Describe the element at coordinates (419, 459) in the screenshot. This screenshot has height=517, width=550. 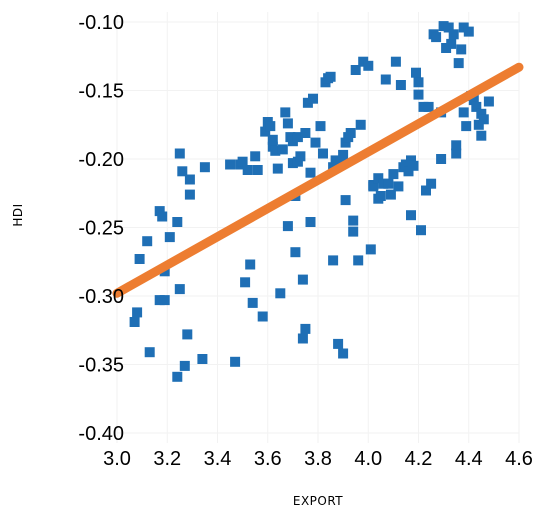
I see `x-tick-label: 4.2` at that location.